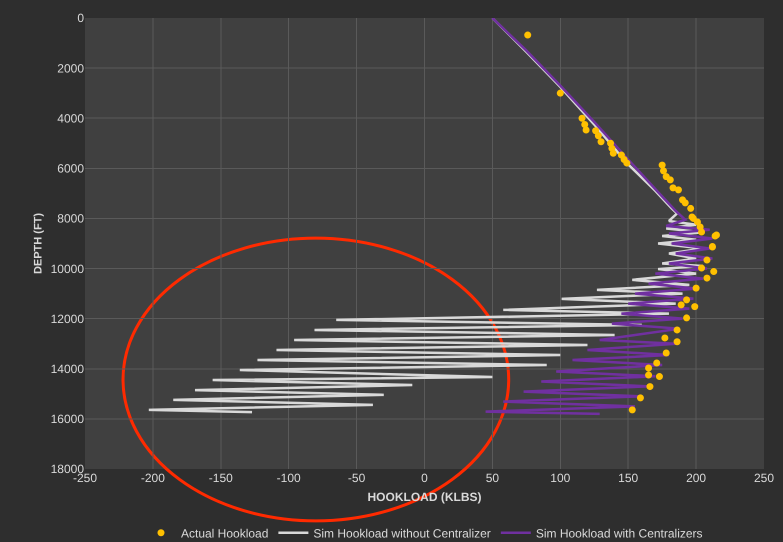  What do you see at coordinates (70, 219) in the screenshot?
I see `y-tick-label: 8000` at bounding box center [70, 219].